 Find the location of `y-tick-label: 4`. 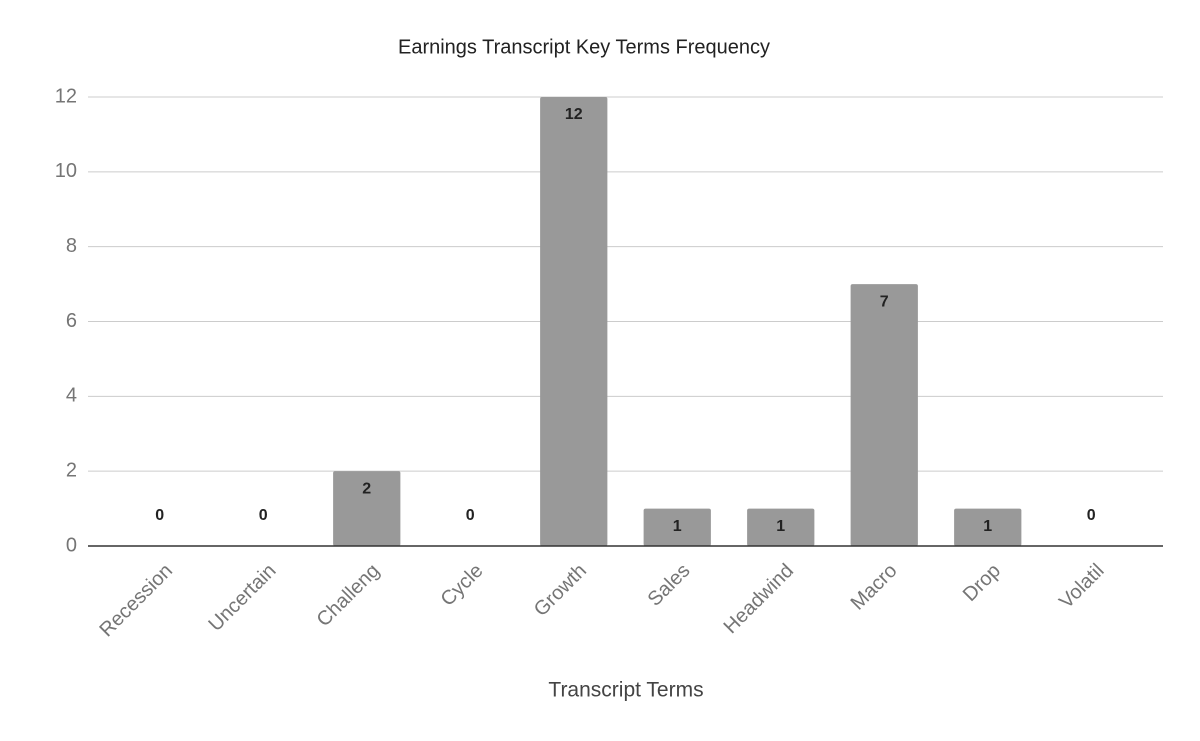

y-tick-label: 4 is located at coordinates (71, 396).